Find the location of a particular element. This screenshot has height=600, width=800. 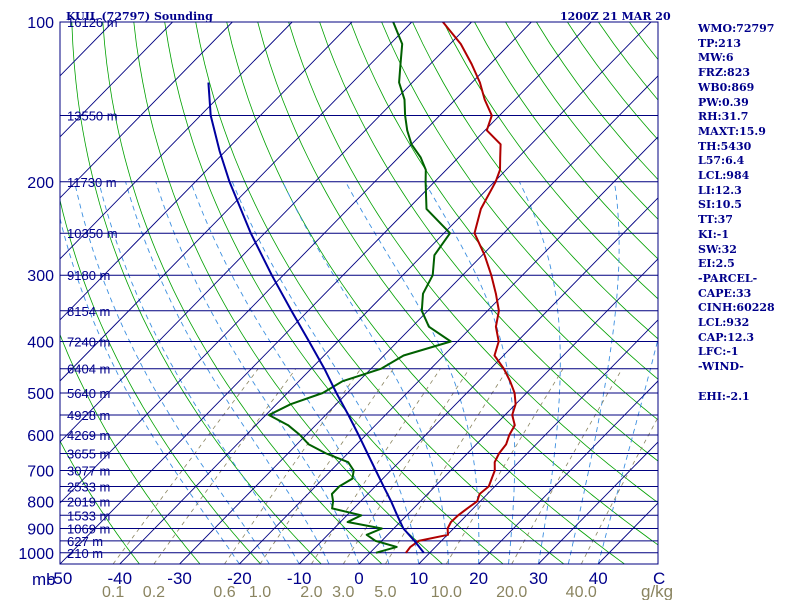

height-label: 1533 m is located at coordinates (88, 515).